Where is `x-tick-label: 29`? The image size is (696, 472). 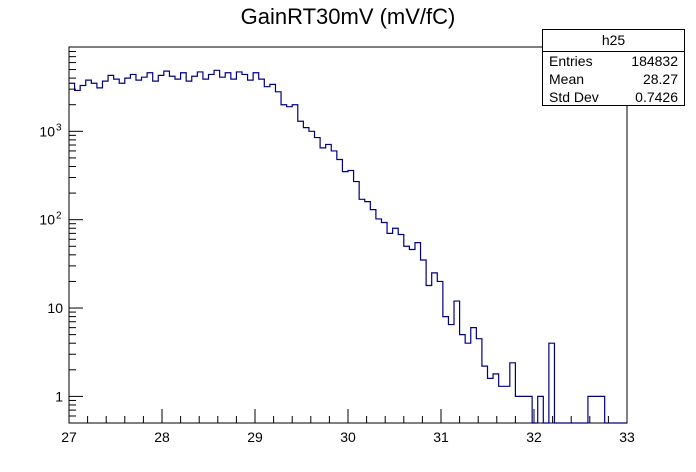 x-tick-label: 29 is located at coordinates (255, 437).